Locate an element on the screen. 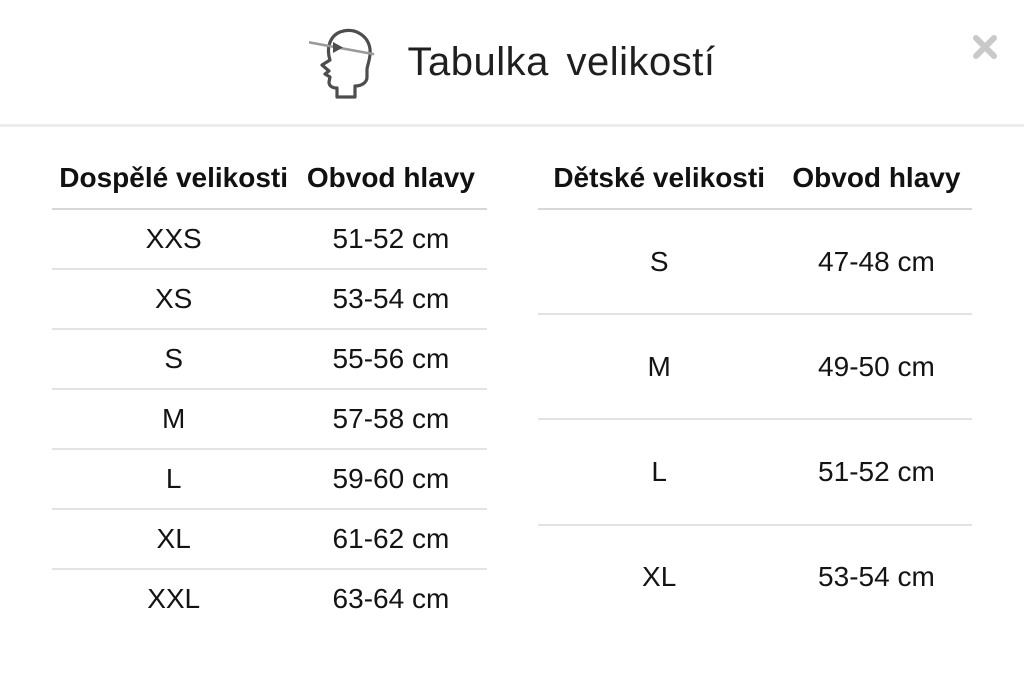  size-cell: XXL is located at coordinates (174, 598).